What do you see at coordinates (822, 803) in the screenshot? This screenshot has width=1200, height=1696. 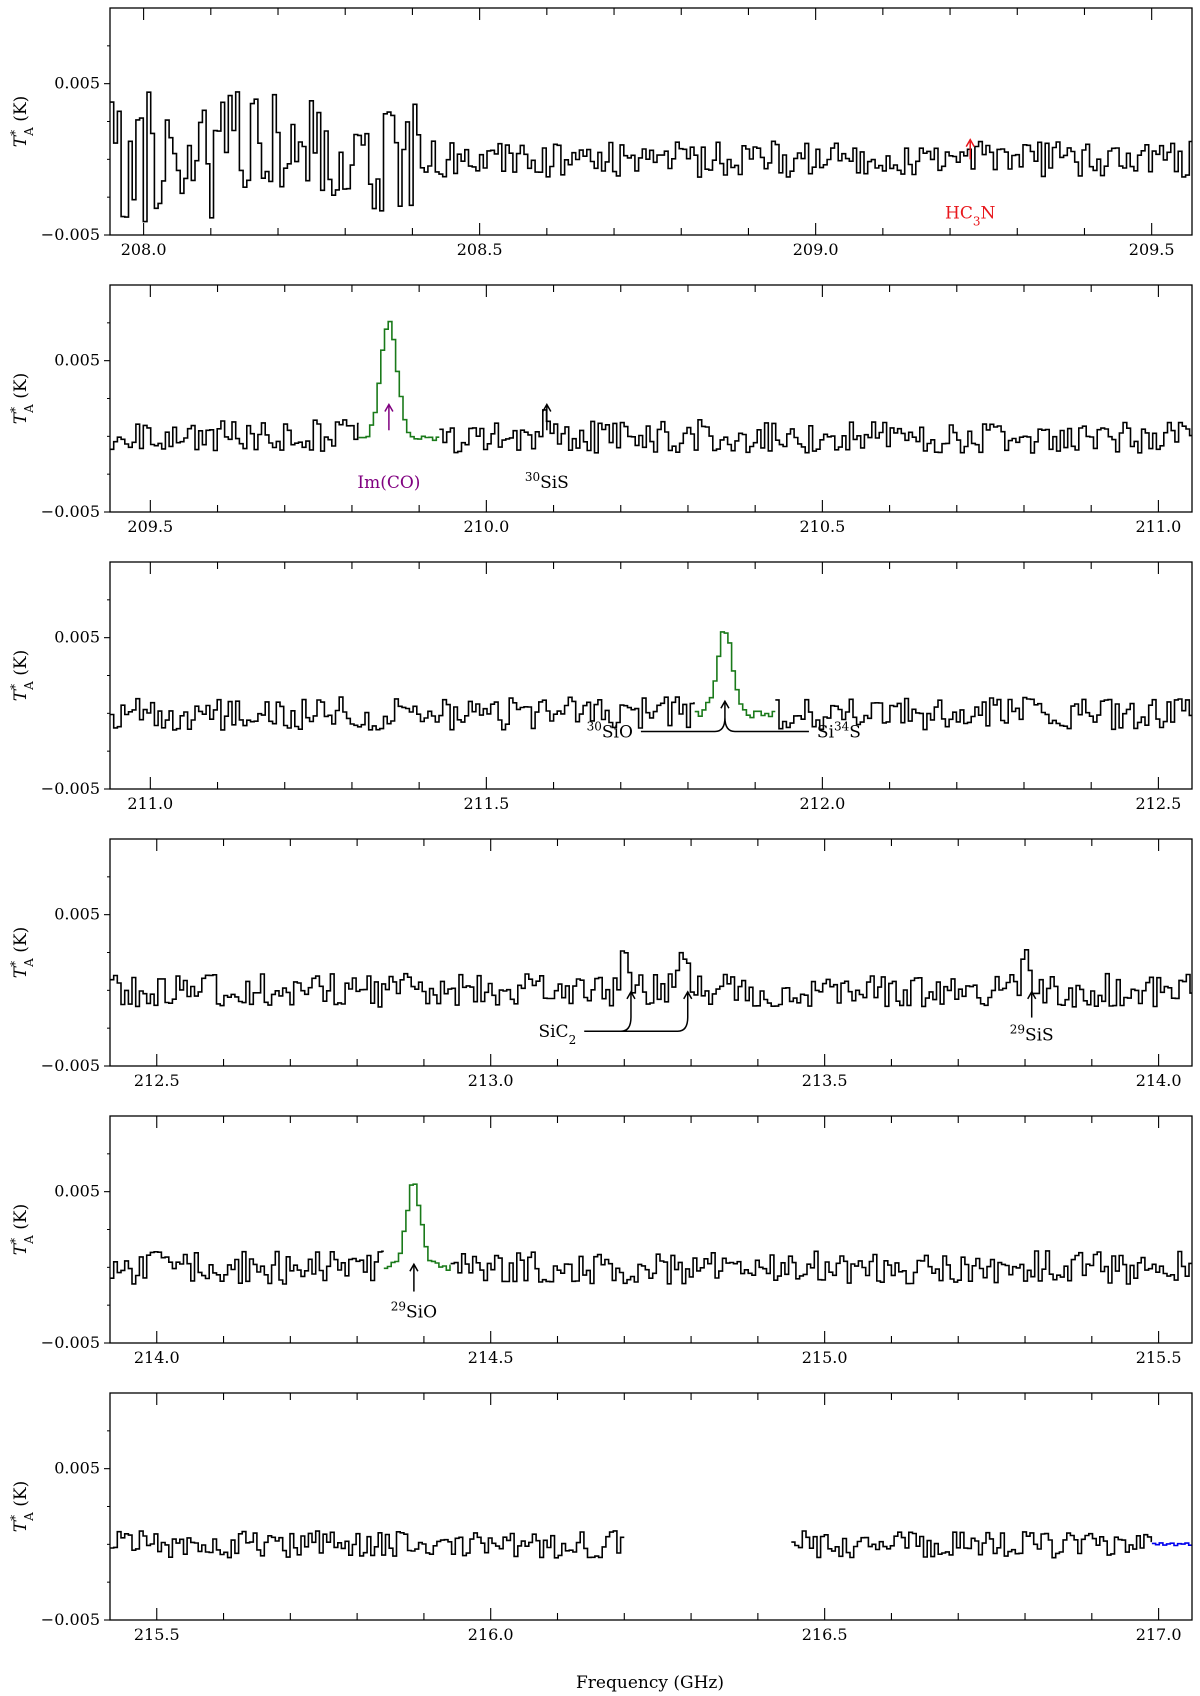 I see `x-tick-label: 212.0` at bounding box center [822, 803].